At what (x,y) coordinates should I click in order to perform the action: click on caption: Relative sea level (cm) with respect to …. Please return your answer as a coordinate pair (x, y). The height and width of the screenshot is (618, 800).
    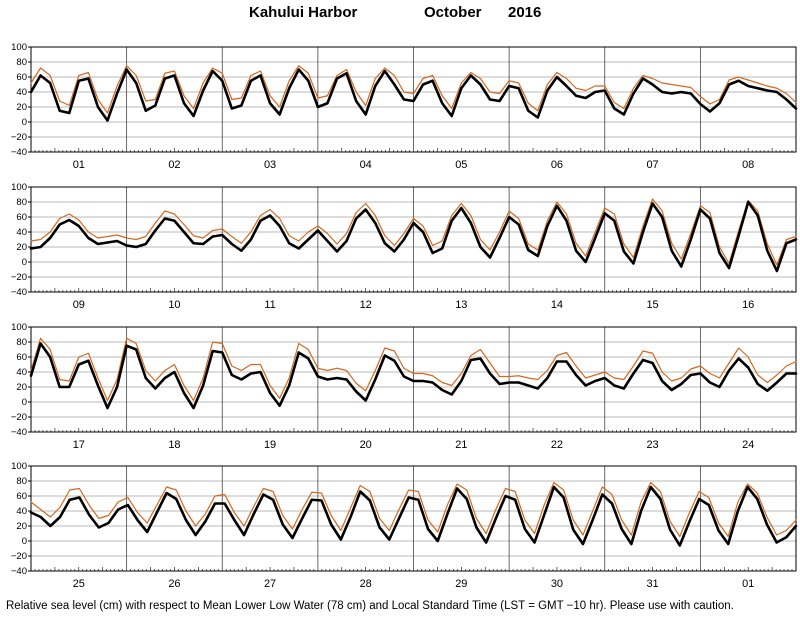
    Looking at the image, I should click on (370, 606).